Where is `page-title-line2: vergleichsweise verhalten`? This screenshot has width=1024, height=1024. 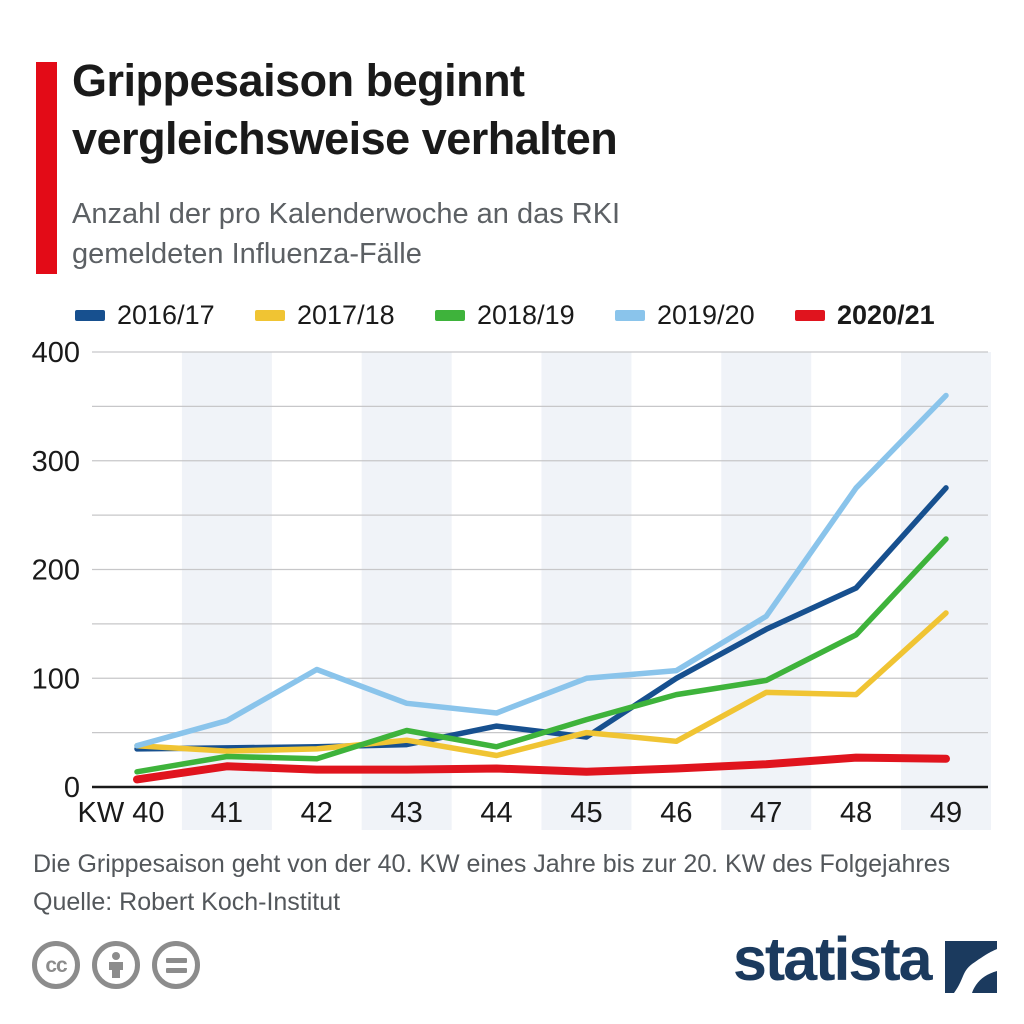 page-title-line2: vergleichsweise verhalten is located at coordinates (345, 138).